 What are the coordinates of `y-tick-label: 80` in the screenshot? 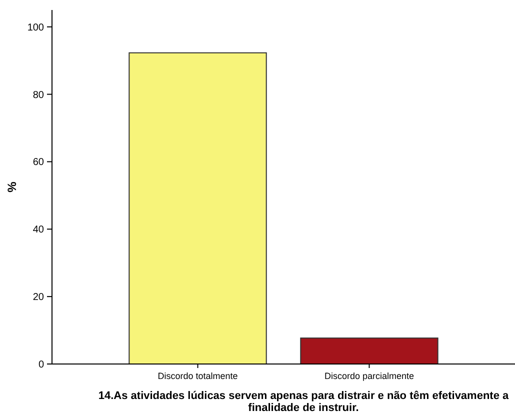 It's located at (38, 95).